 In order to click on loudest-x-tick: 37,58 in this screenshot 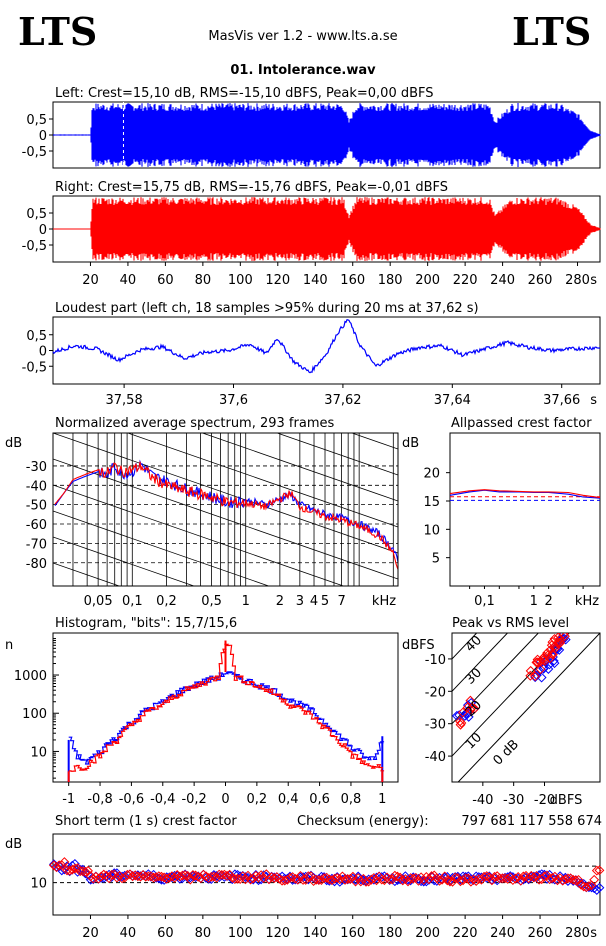, I will do `click(124, 400)`.